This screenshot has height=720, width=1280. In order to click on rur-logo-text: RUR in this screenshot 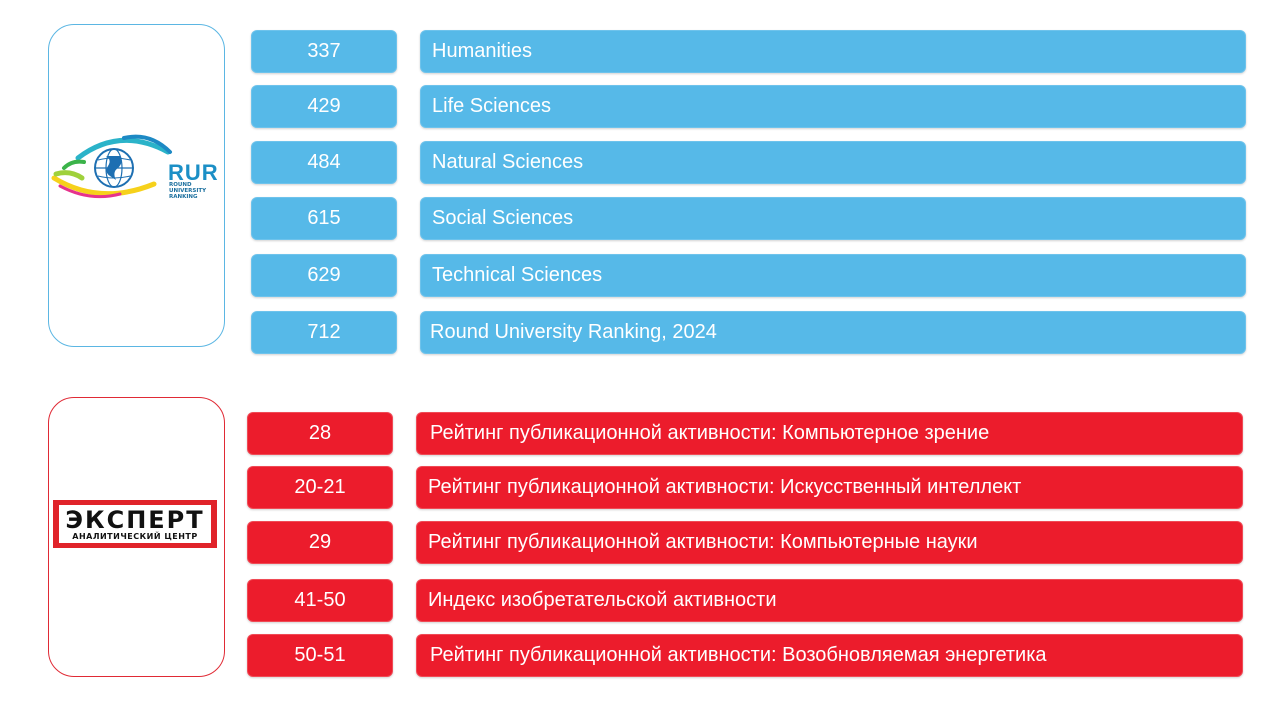, I will do `click(193, 172)`.